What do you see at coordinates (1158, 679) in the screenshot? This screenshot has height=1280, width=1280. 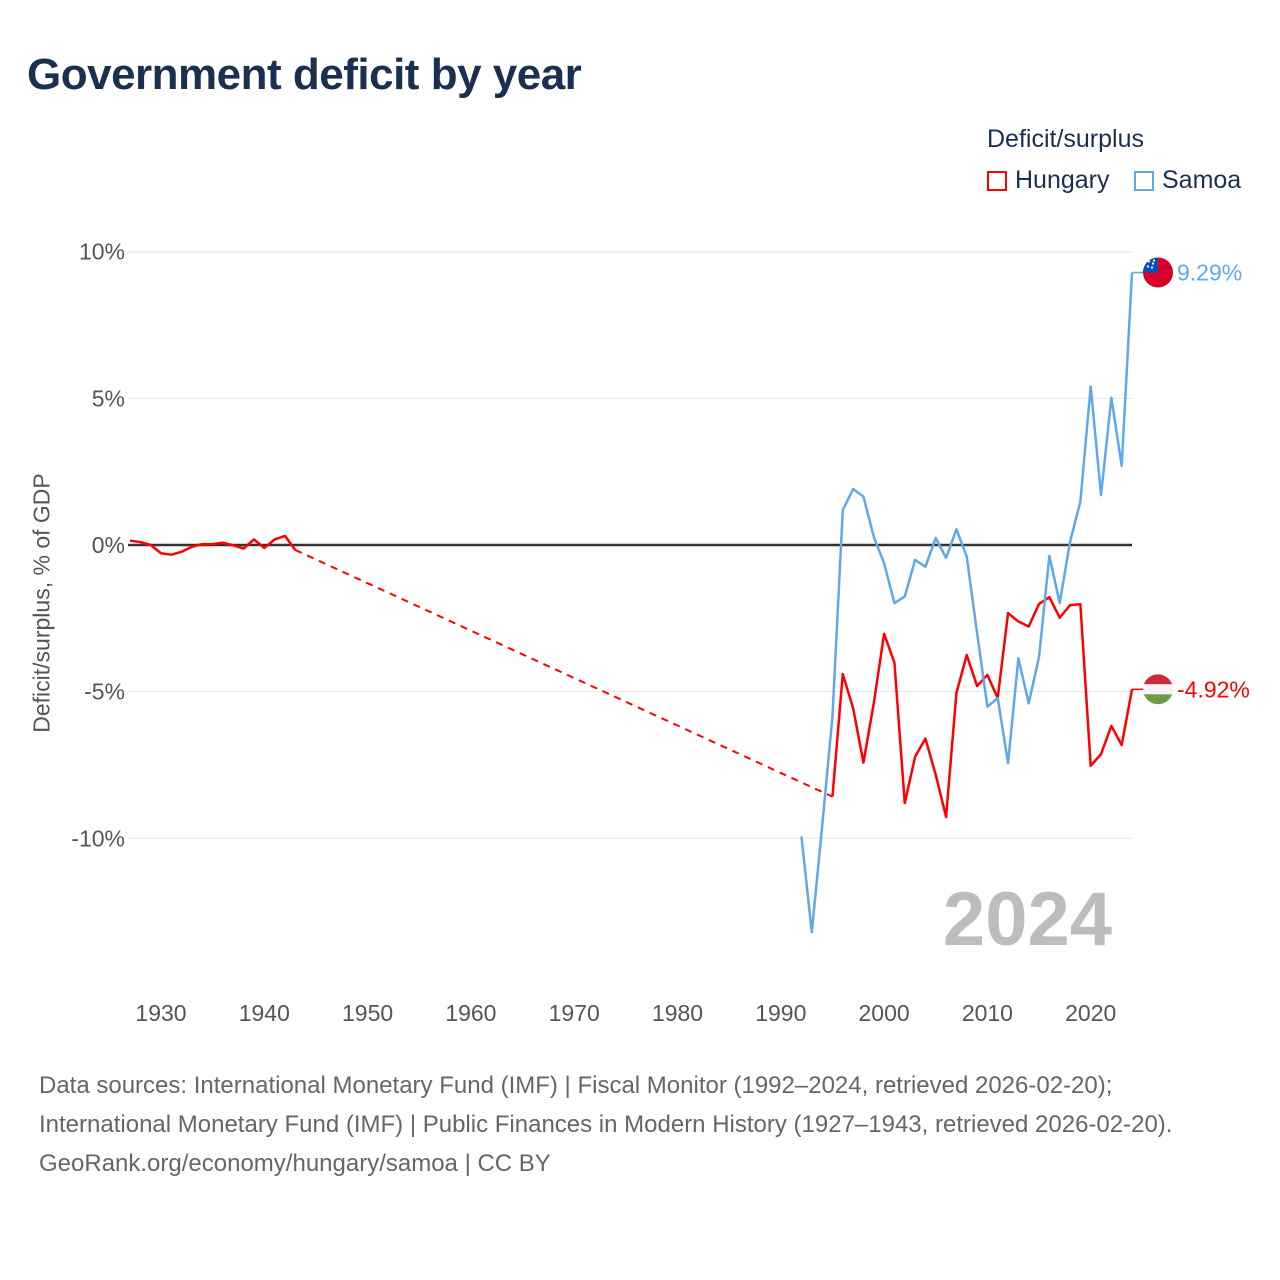 I see `flag-stripe-red` at bounding box center [1158, 679].